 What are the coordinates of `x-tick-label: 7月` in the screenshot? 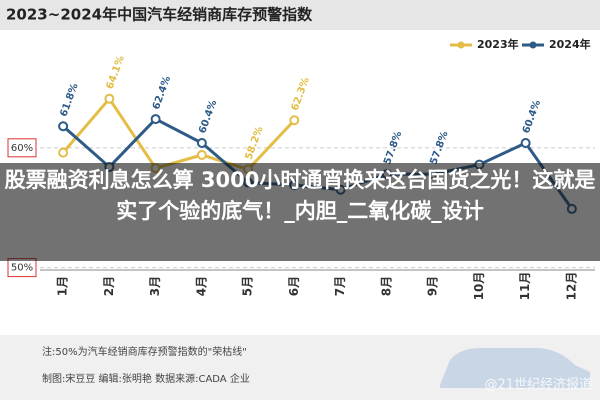 It's located at (340, 286).